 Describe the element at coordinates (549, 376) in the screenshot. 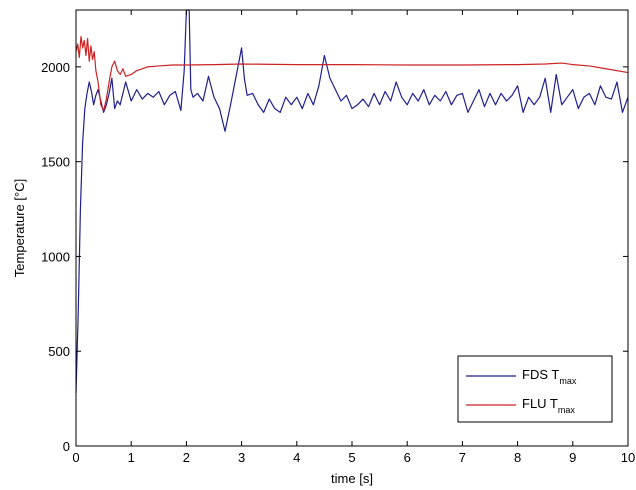

I see `legend-label-fds: FDS Tmax` at that location.